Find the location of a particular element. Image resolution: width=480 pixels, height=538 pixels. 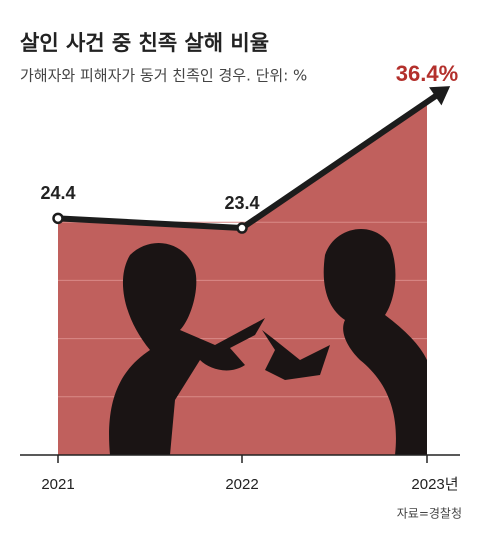

x-tick-label: 2022 is located at coordinates (241, 484).